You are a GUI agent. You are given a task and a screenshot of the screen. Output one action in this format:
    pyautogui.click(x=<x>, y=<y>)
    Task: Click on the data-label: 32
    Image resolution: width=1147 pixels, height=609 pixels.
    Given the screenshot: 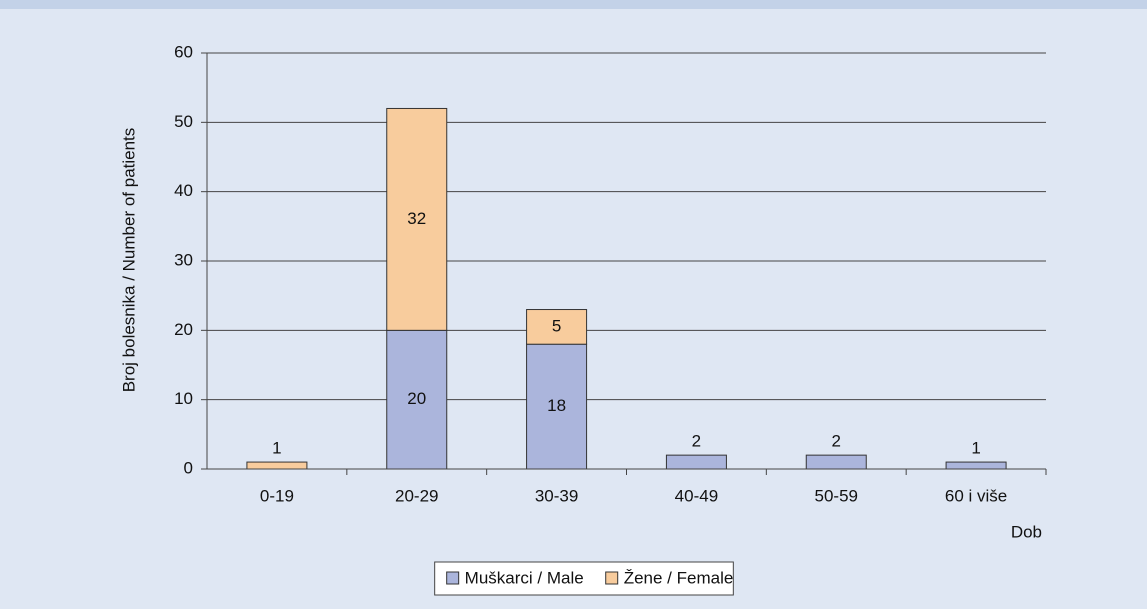 What is the action you would take?
    pyautogui.click(x=416, y=218)
    